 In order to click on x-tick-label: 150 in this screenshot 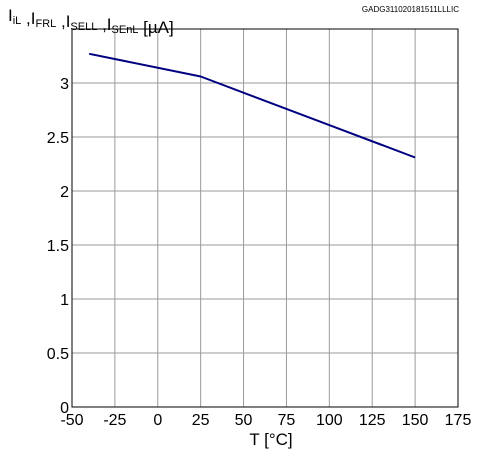, I will do `click(415, 420)`.